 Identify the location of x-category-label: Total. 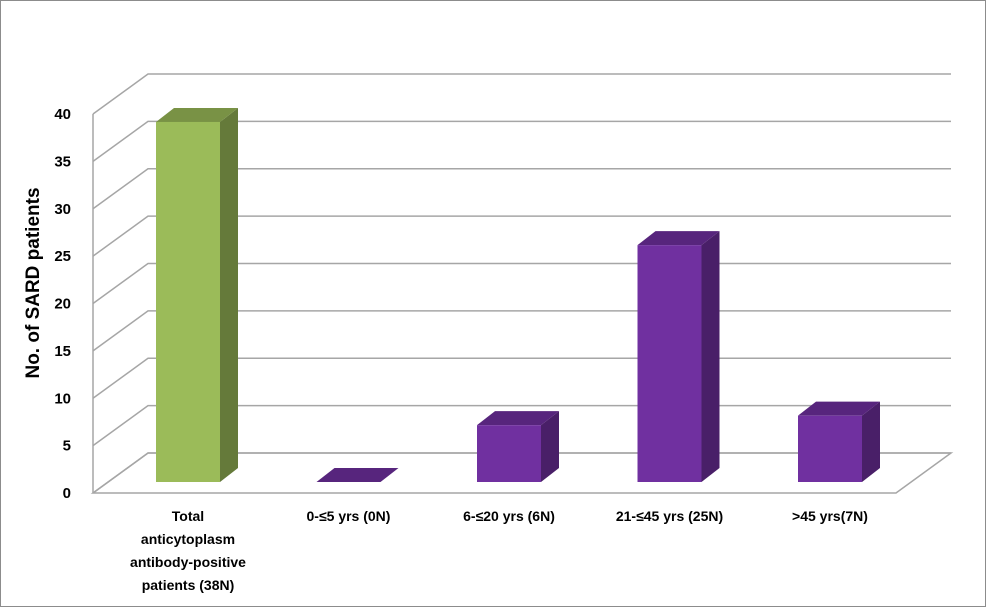
(188, 516).